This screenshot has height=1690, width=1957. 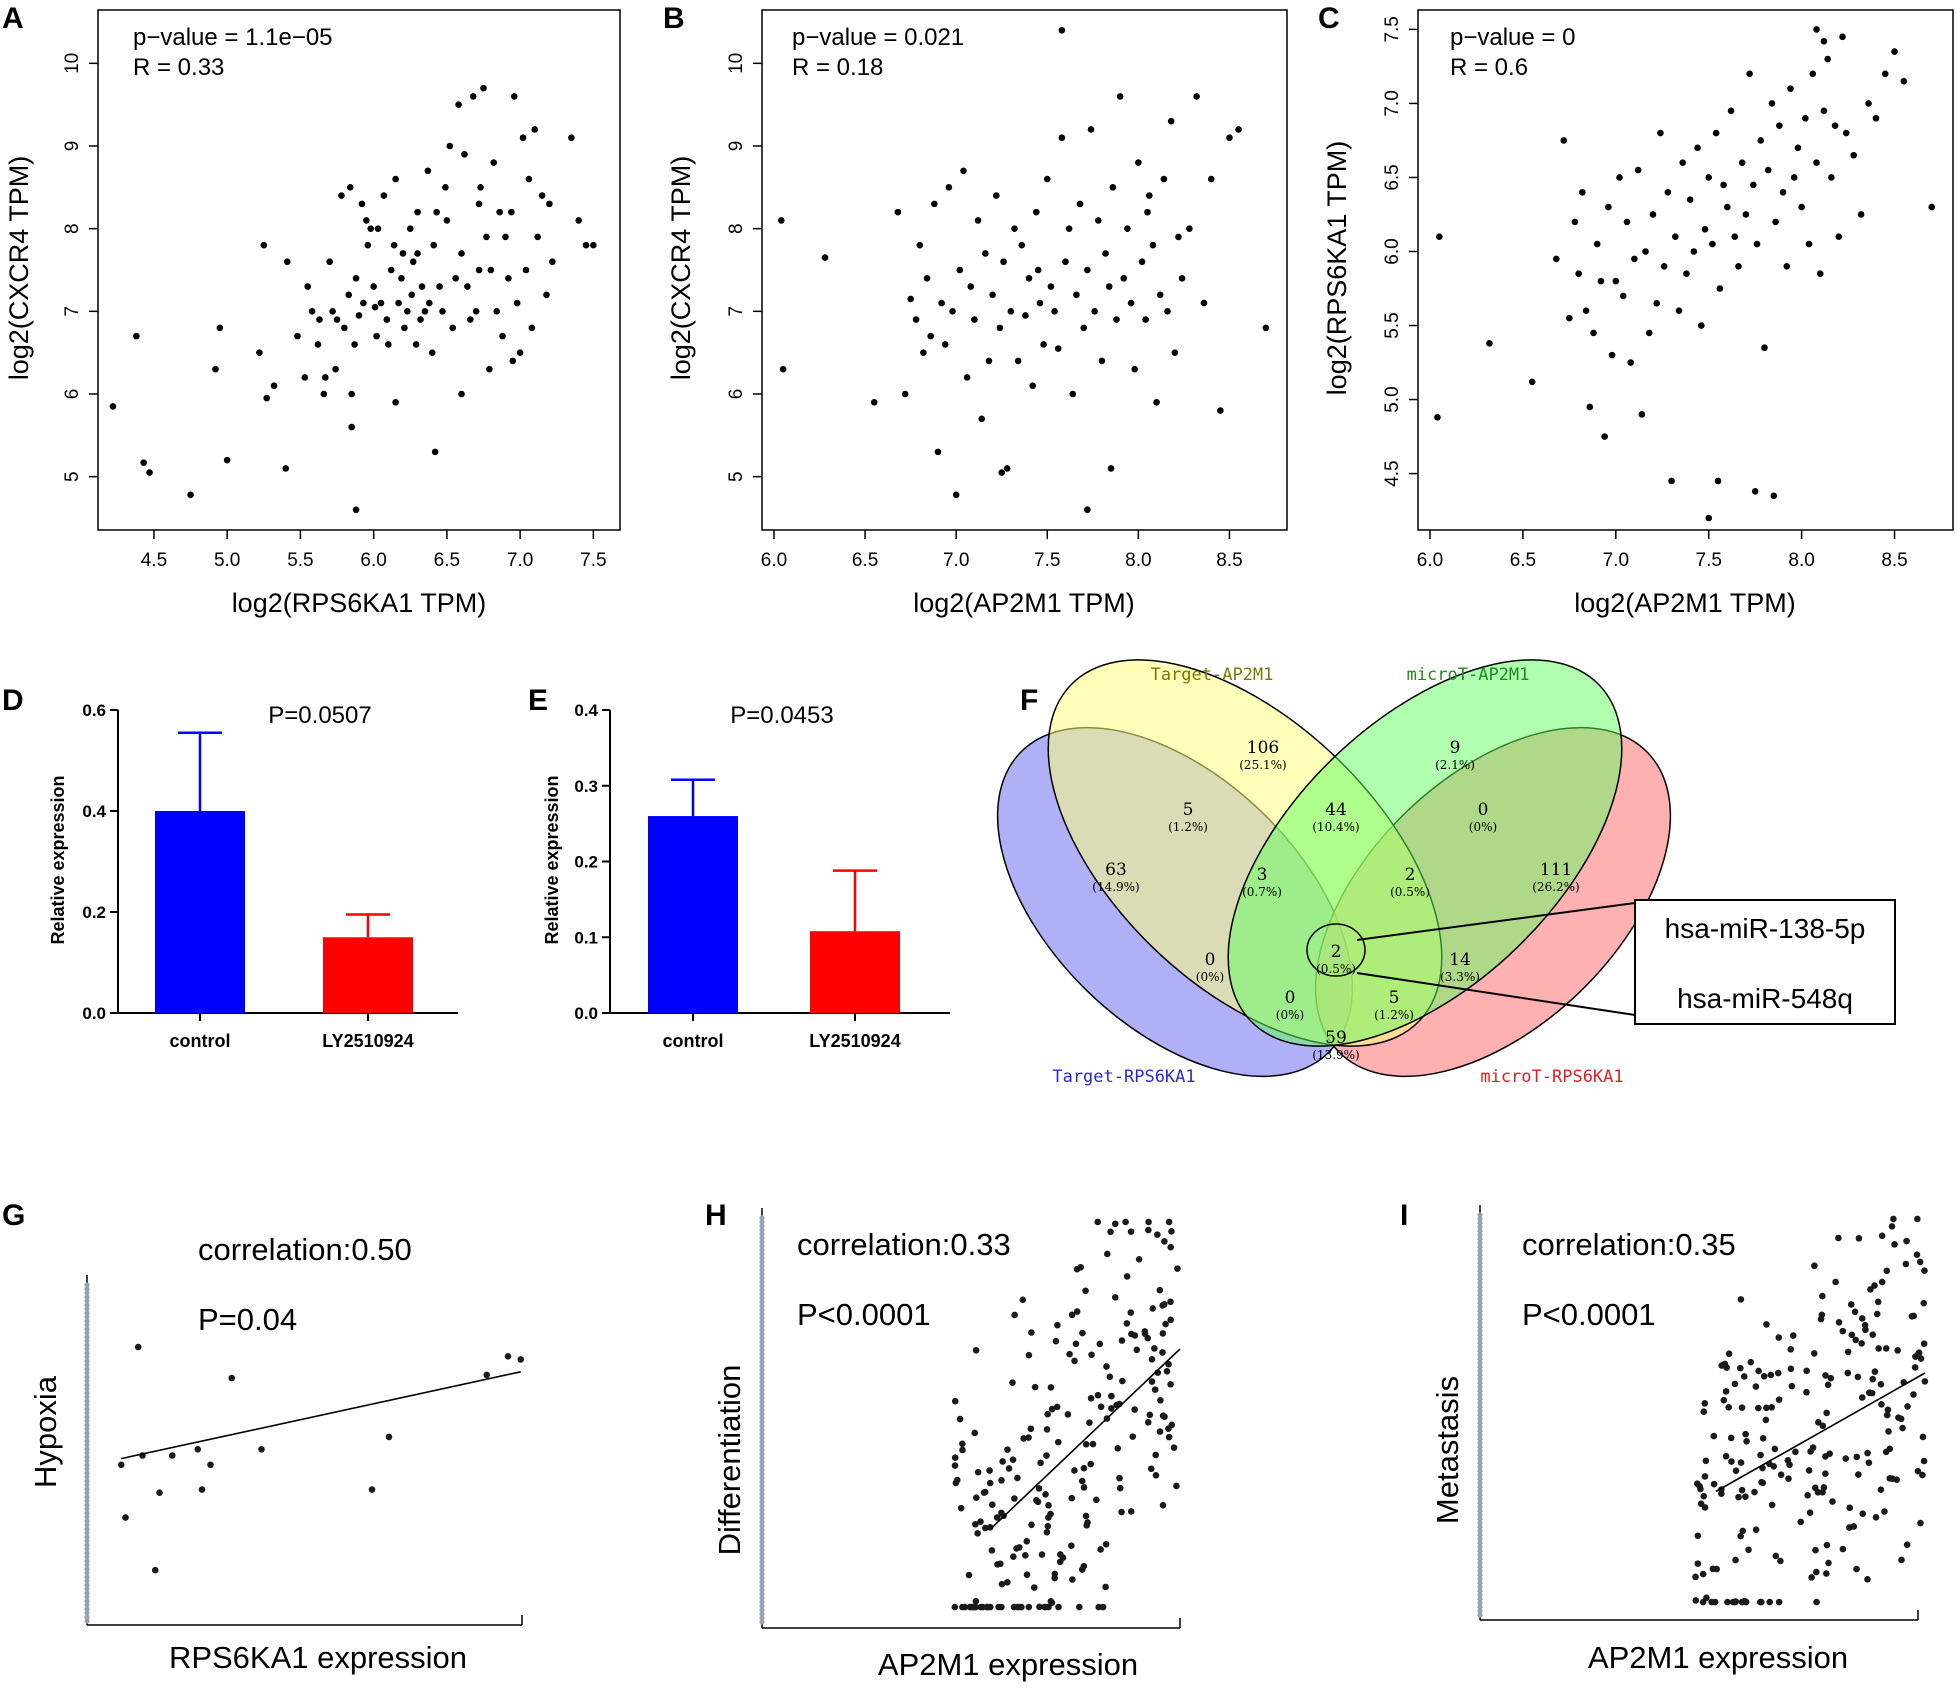 I want to click on y-tick-label-b: 7, so click(x=736, y=311).